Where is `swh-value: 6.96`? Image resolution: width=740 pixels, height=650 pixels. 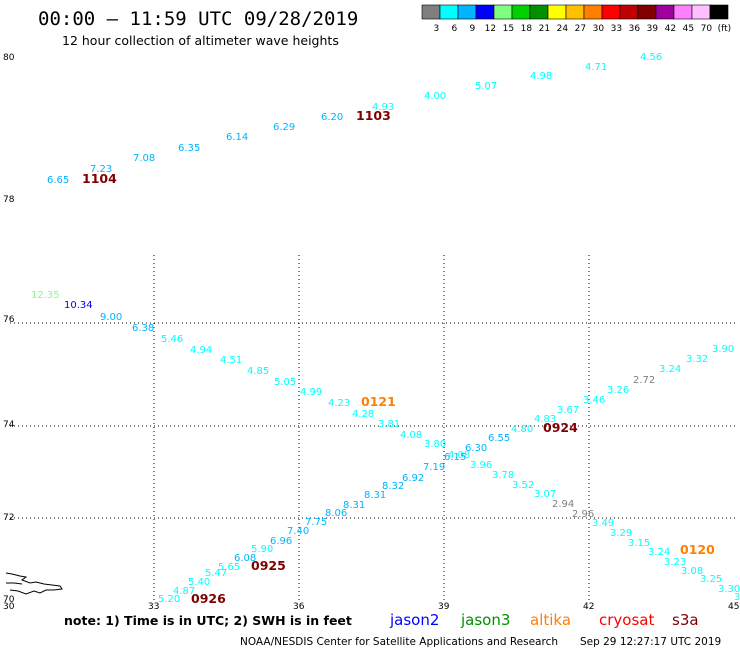 swh-value: 6.96 is located at coordinates (281, 541).